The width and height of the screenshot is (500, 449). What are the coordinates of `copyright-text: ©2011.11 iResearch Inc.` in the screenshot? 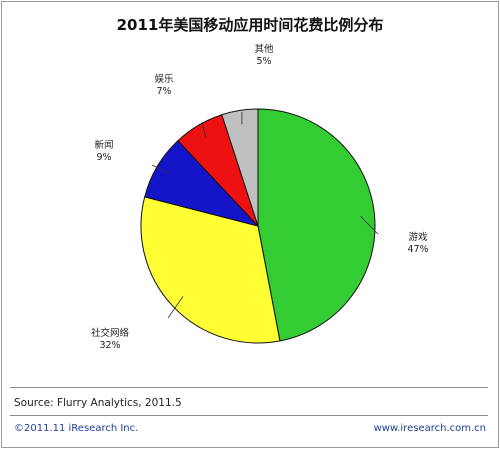 It's located at (76, 428).